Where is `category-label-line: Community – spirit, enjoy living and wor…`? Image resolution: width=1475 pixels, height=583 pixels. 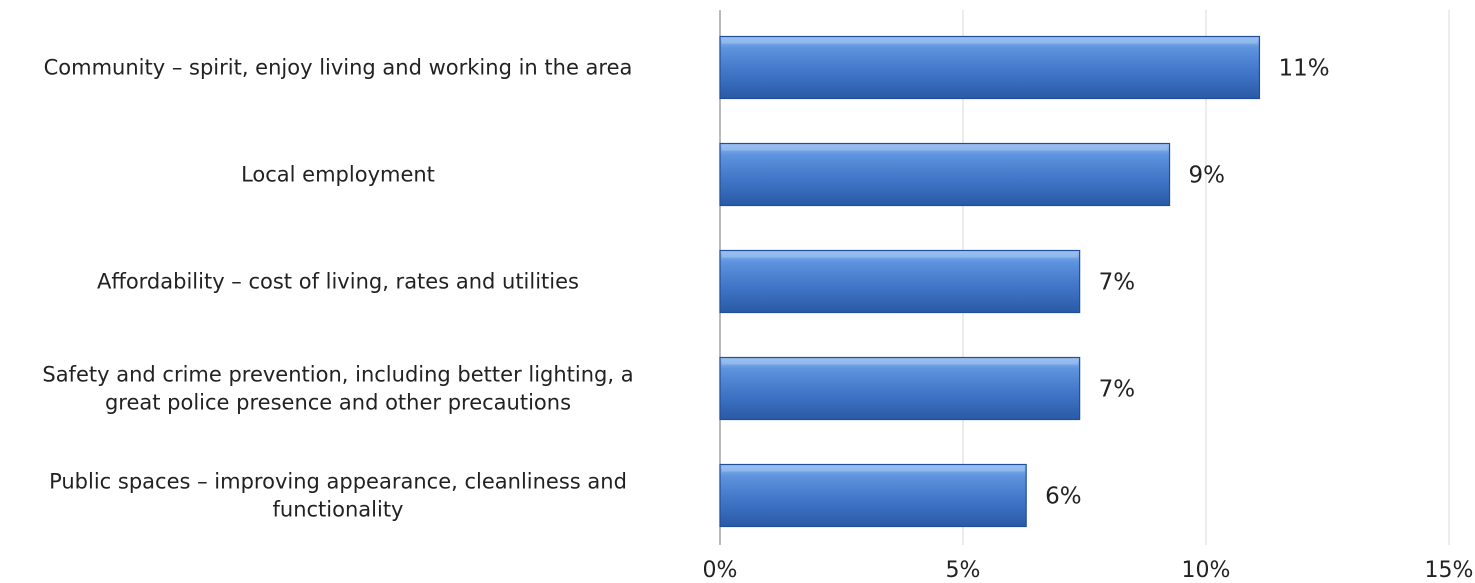 category-label-line: Community – spirit, enjoy living and wor… is located at coordinates (338, 68).